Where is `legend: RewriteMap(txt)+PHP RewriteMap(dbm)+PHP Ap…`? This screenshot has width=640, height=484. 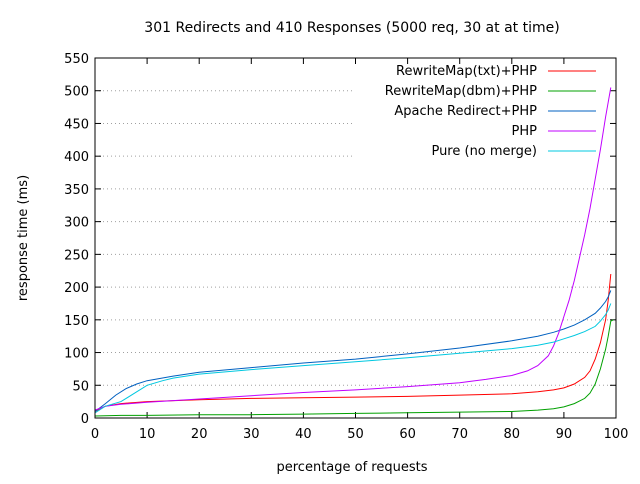 legend: RewriteMap(txt)+PHP RewriteMap(dbm)+PHP Ap… is located at coordinates (490, 111).